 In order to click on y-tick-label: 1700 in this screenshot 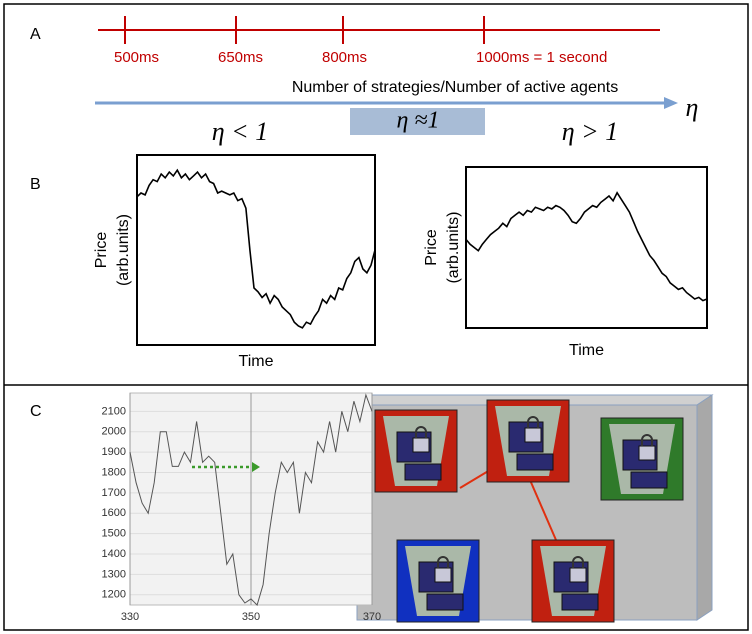, I will do `click(114, 493)`.